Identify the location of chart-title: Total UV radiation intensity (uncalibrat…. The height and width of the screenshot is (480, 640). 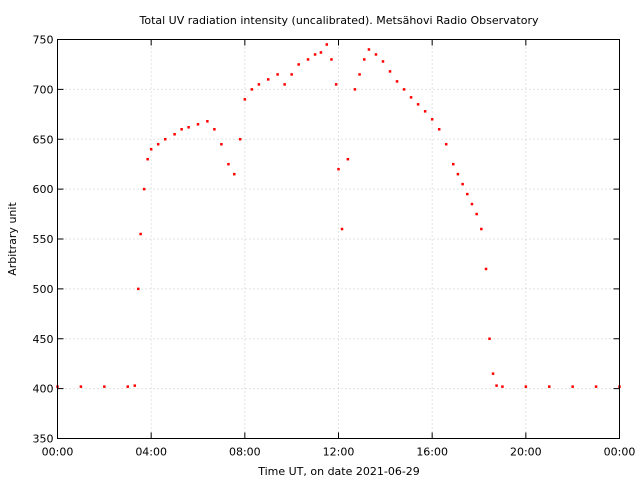
(339, 20).